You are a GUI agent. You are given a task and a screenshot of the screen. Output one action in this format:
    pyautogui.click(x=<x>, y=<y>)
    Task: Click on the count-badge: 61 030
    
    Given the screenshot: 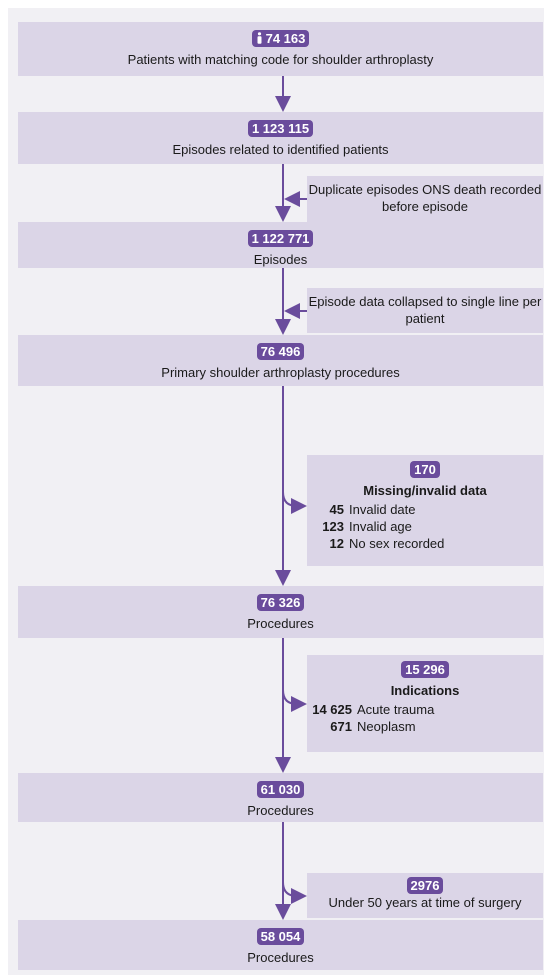 What is the action you would take?
    pyautogui.click(x=280, y=789)
    